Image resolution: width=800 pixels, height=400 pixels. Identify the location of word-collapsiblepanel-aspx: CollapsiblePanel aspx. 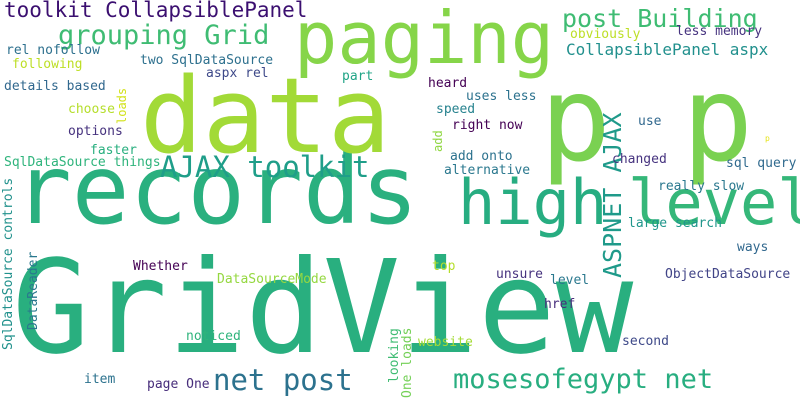
(667, 49).